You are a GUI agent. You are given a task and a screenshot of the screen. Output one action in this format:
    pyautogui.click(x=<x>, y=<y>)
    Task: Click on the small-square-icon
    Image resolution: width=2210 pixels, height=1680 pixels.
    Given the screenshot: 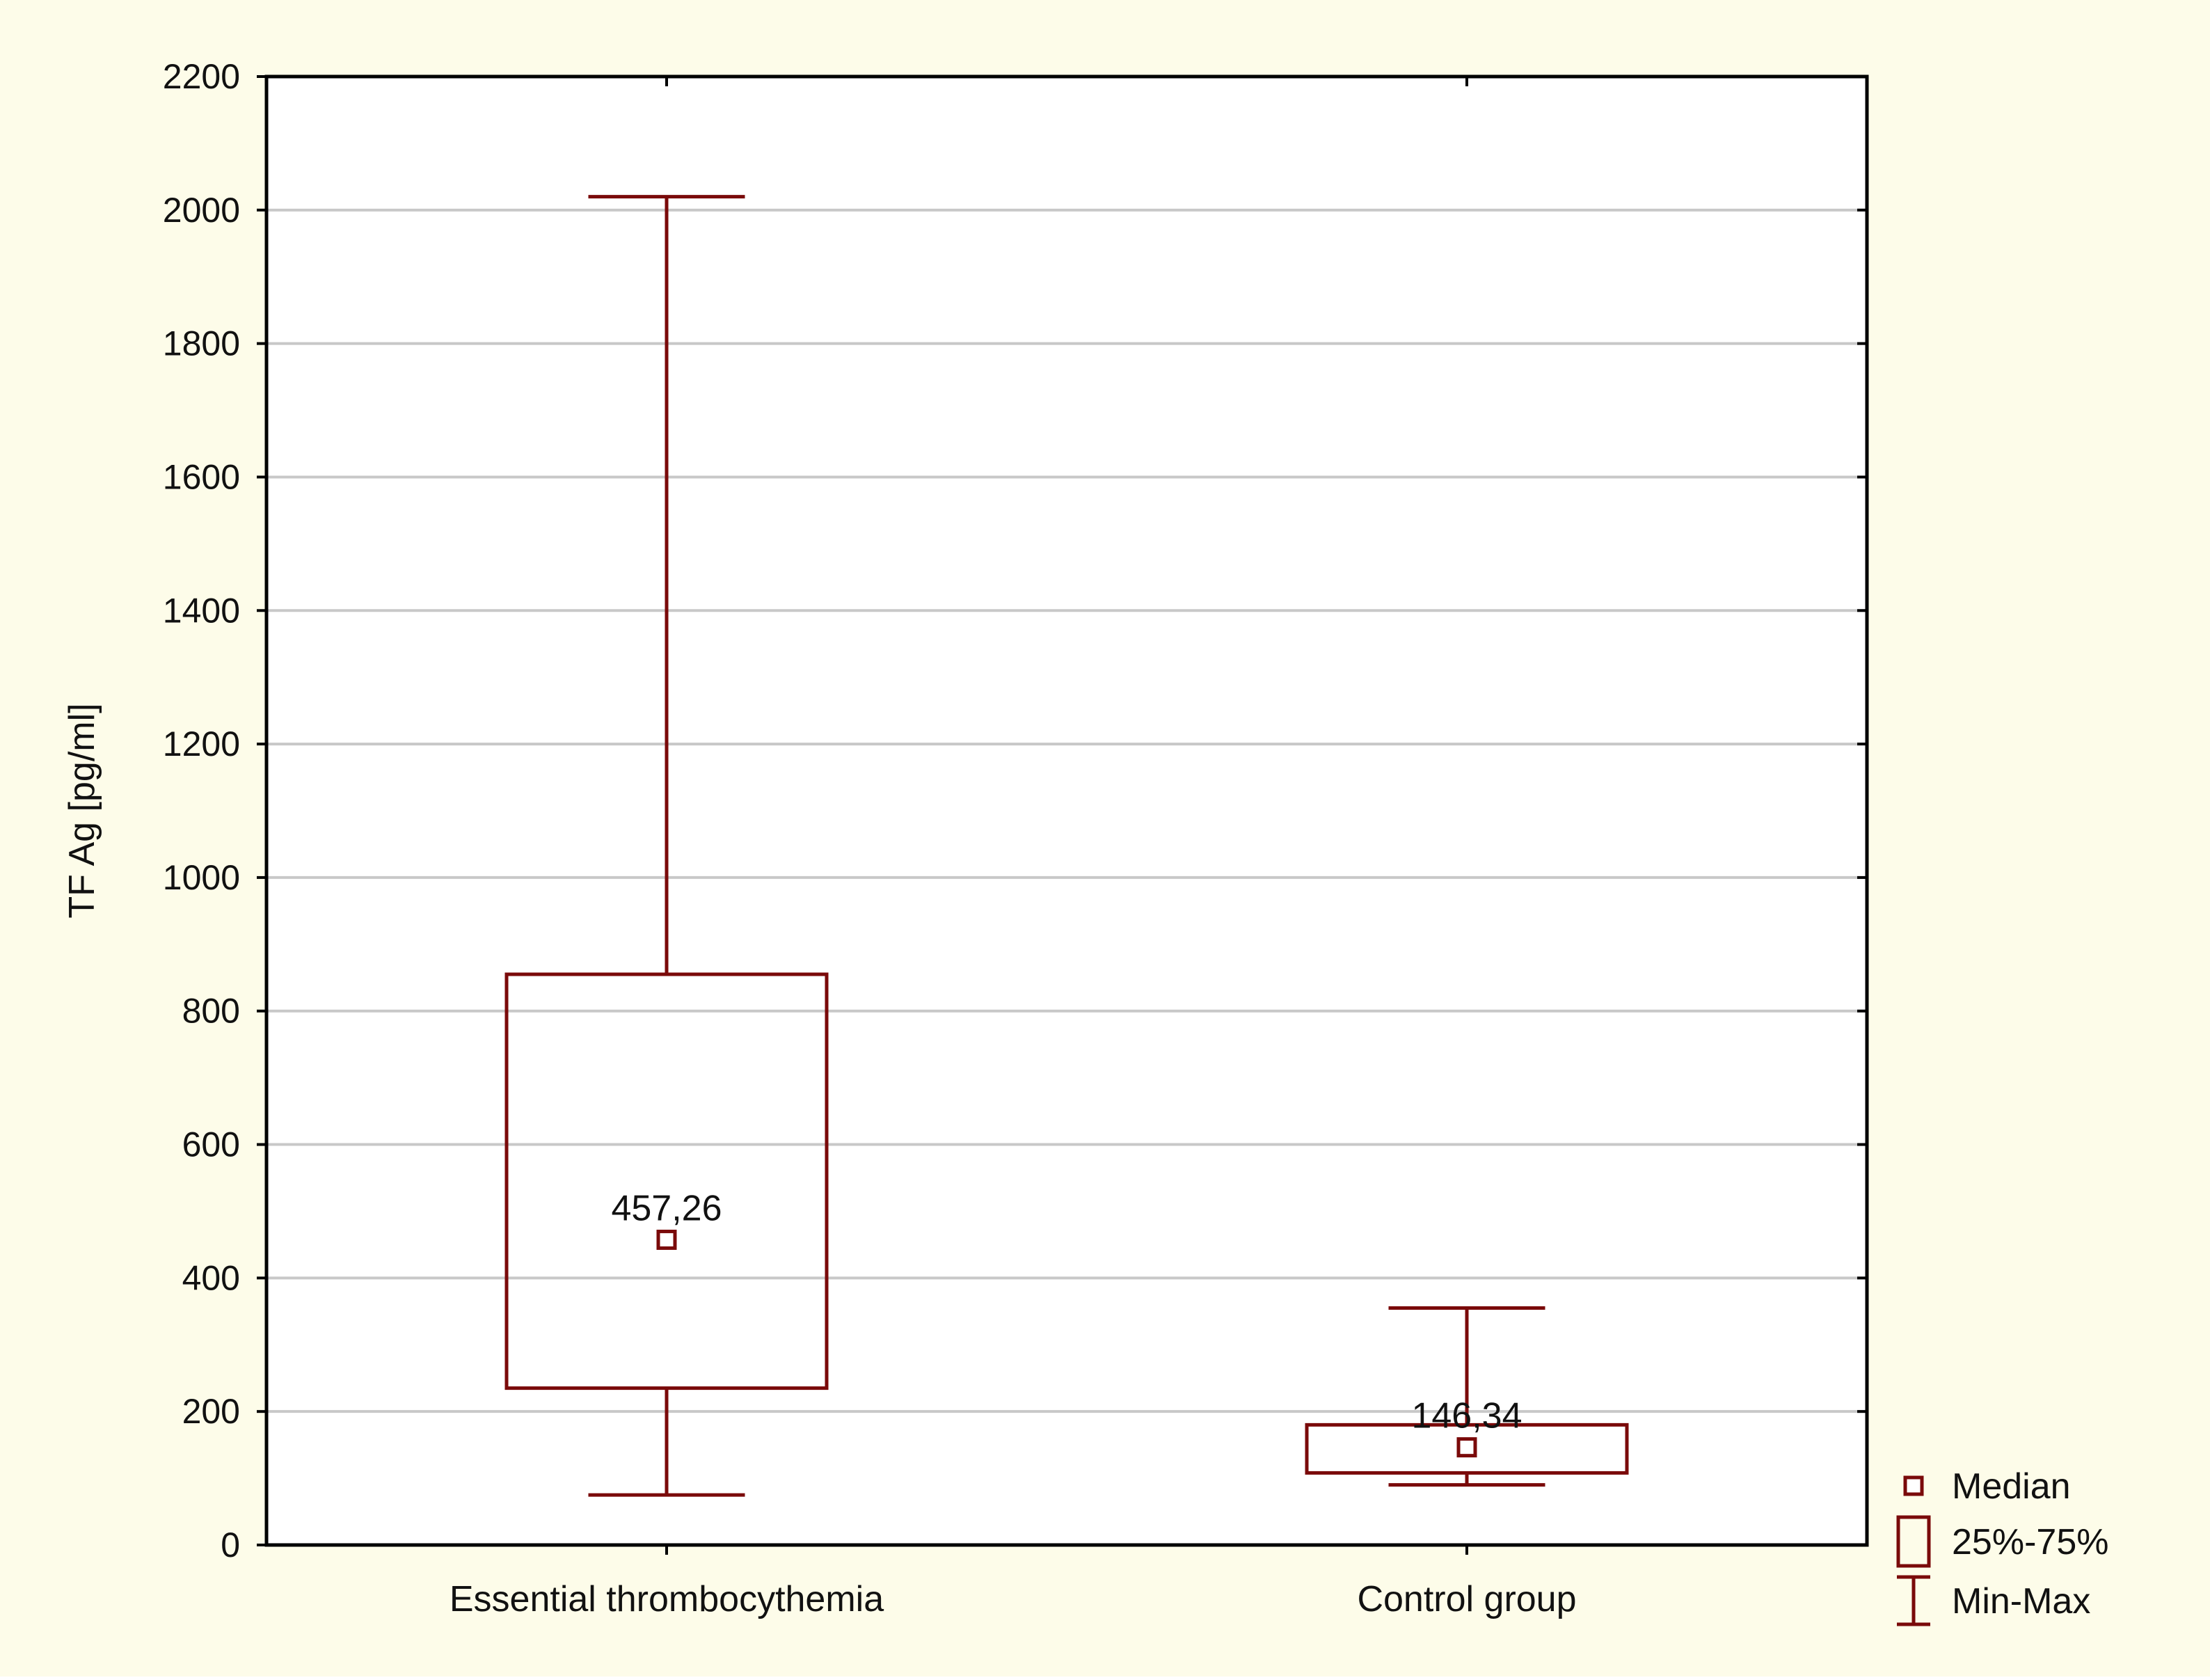 What is the action you would take?
    pyautogui.click(x=1913, y=1486)
    